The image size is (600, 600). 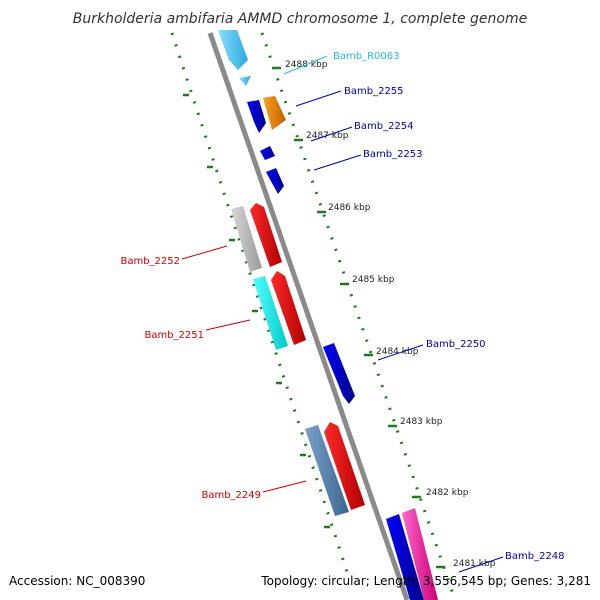 What do you see at coordinates (349, 208) in the screenshot?
I see `tick-label: 2486 kbp` at bounding box center [349, 208].